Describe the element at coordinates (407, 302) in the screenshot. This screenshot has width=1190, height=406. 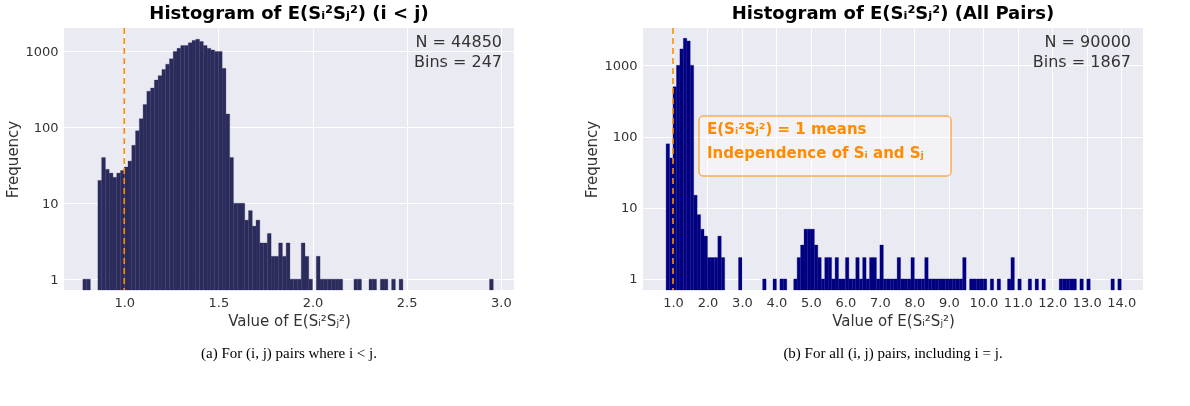
I see `x-tick-label: 2.5` at that location.